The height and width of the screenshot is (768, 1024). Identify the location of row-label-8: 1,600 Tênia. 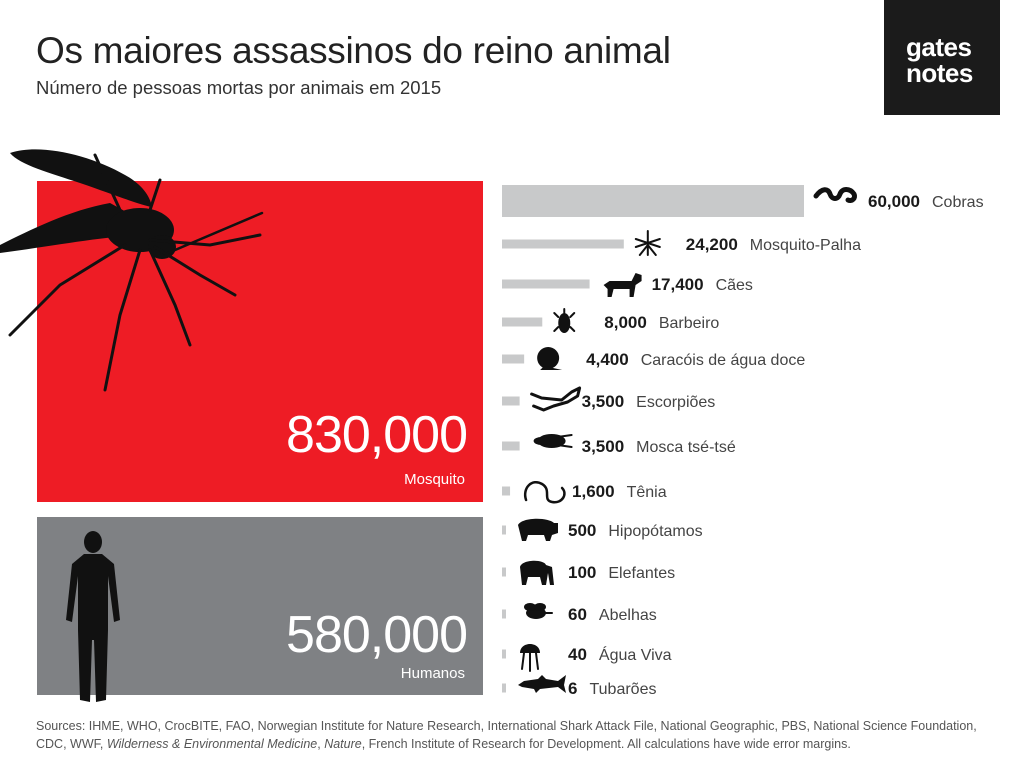
(619, 491).